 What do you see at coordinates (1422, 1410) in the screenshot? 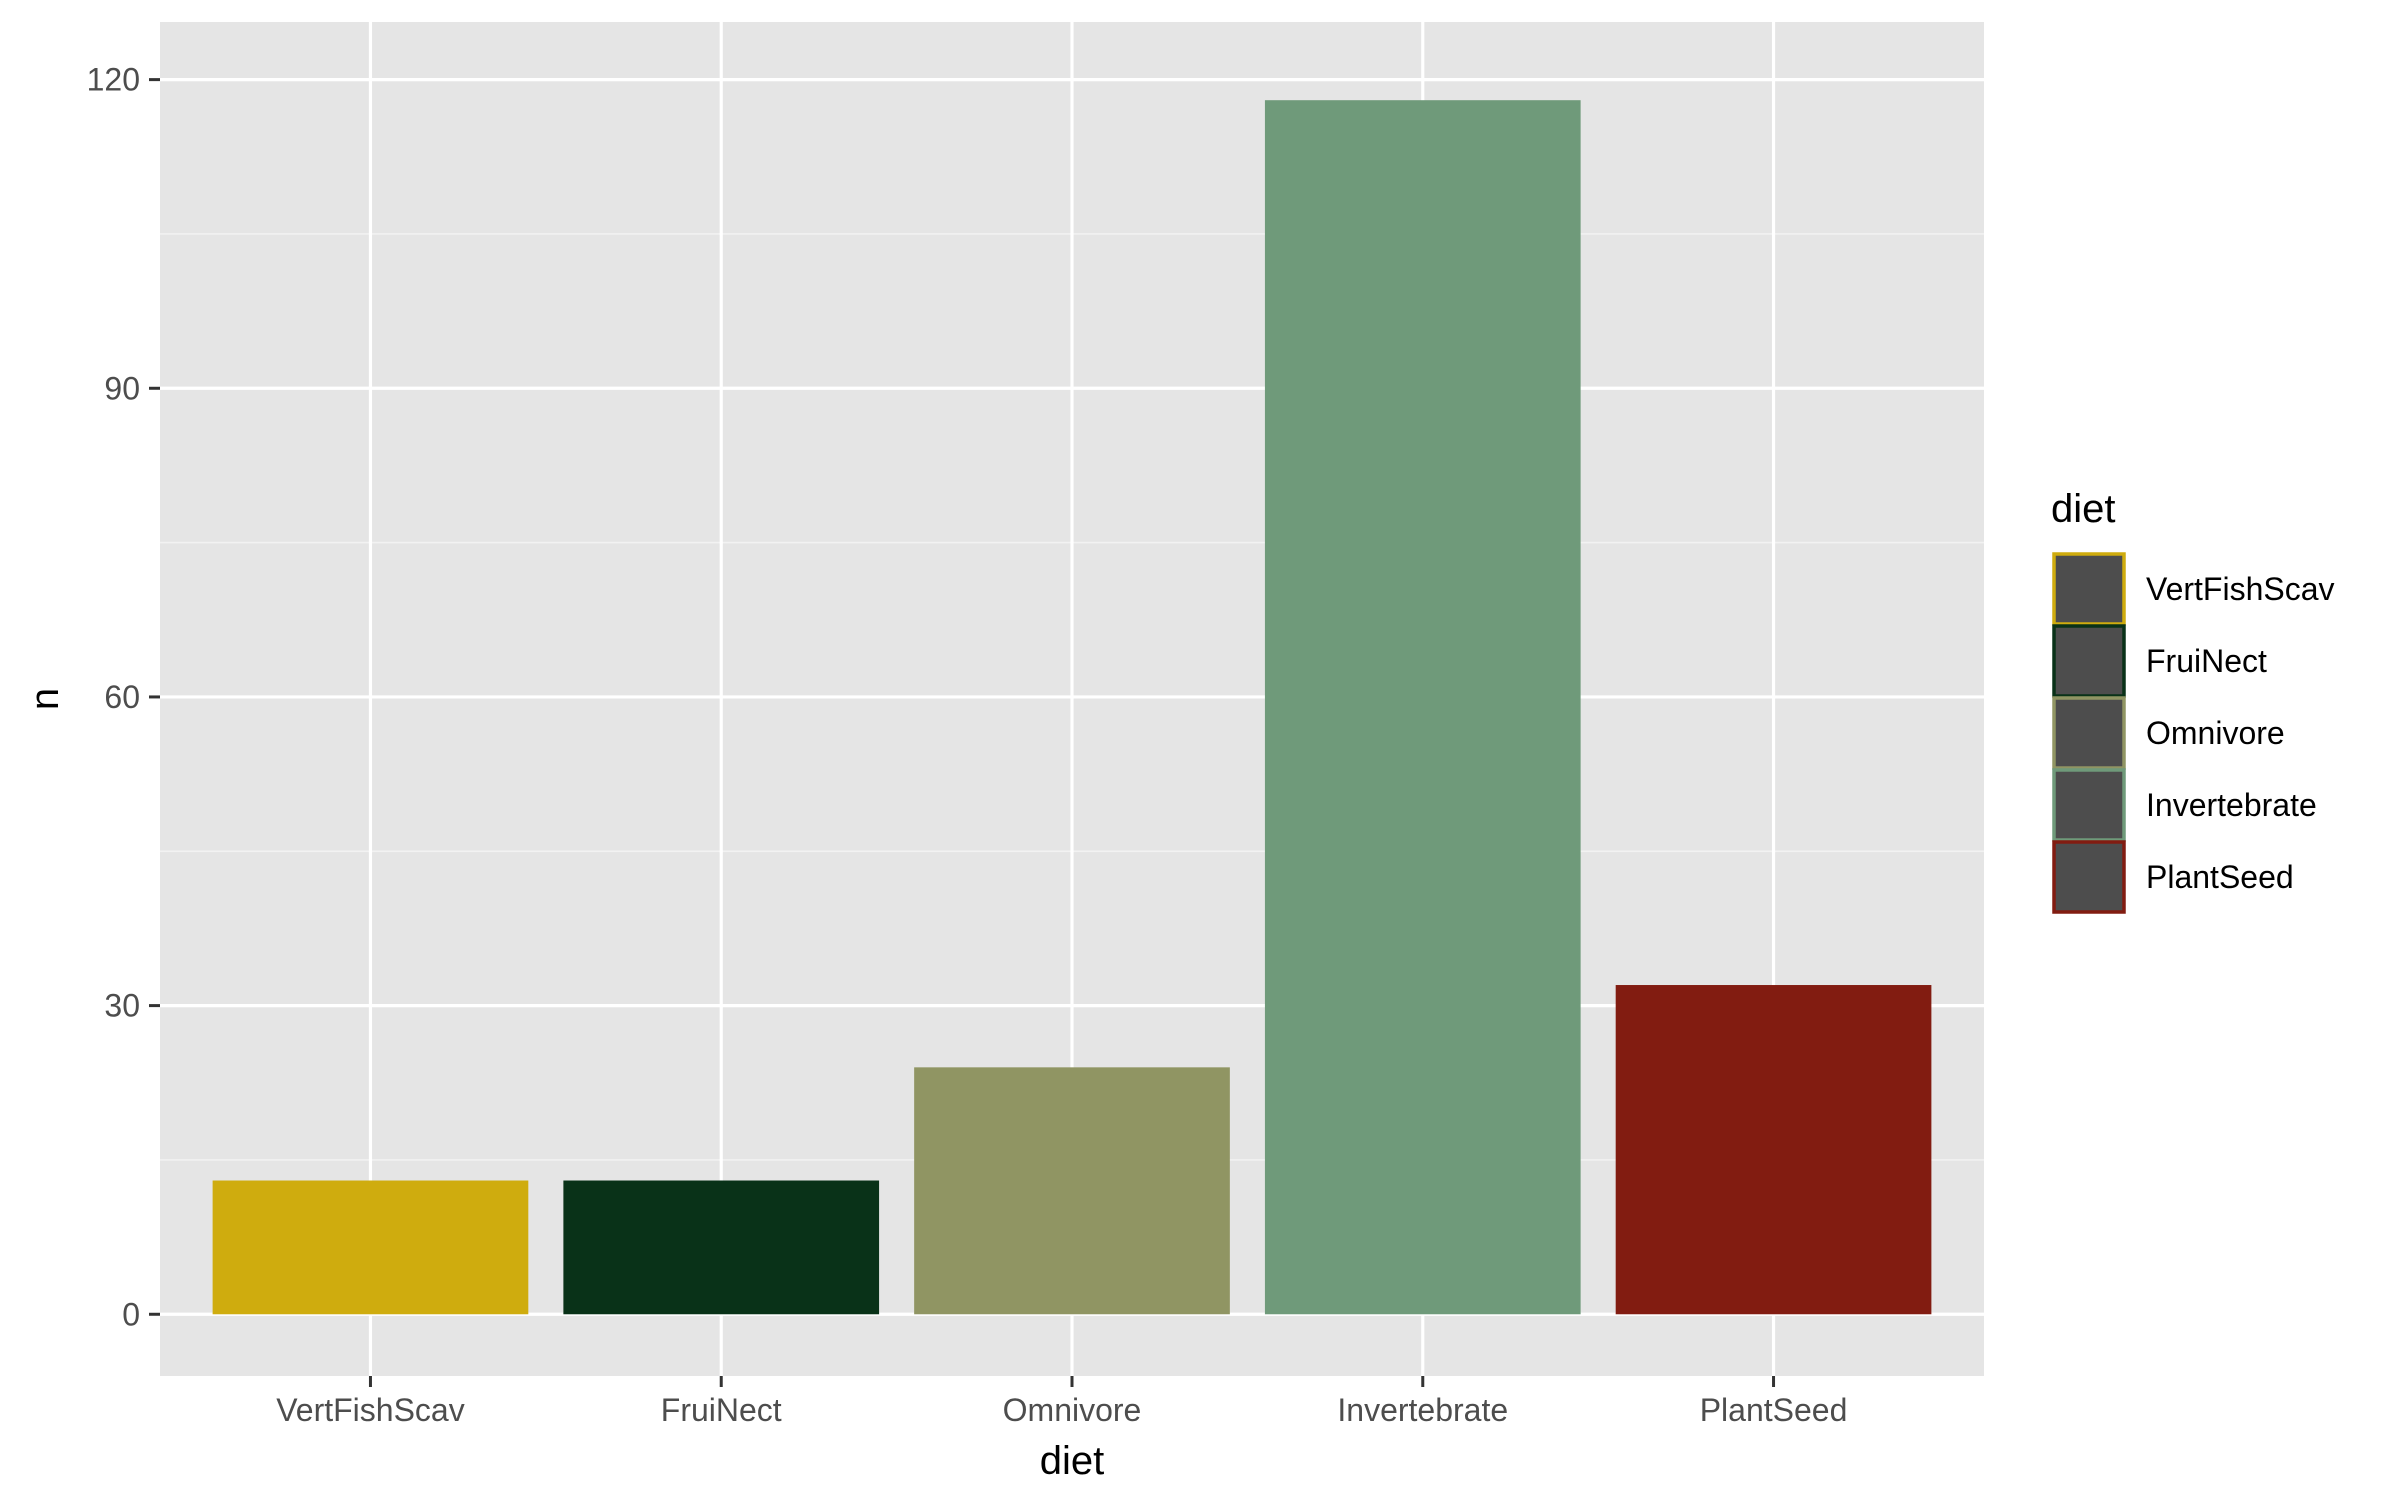
I see `x-tick-label: Invertebrate` at bounding box center [1422, 1410].